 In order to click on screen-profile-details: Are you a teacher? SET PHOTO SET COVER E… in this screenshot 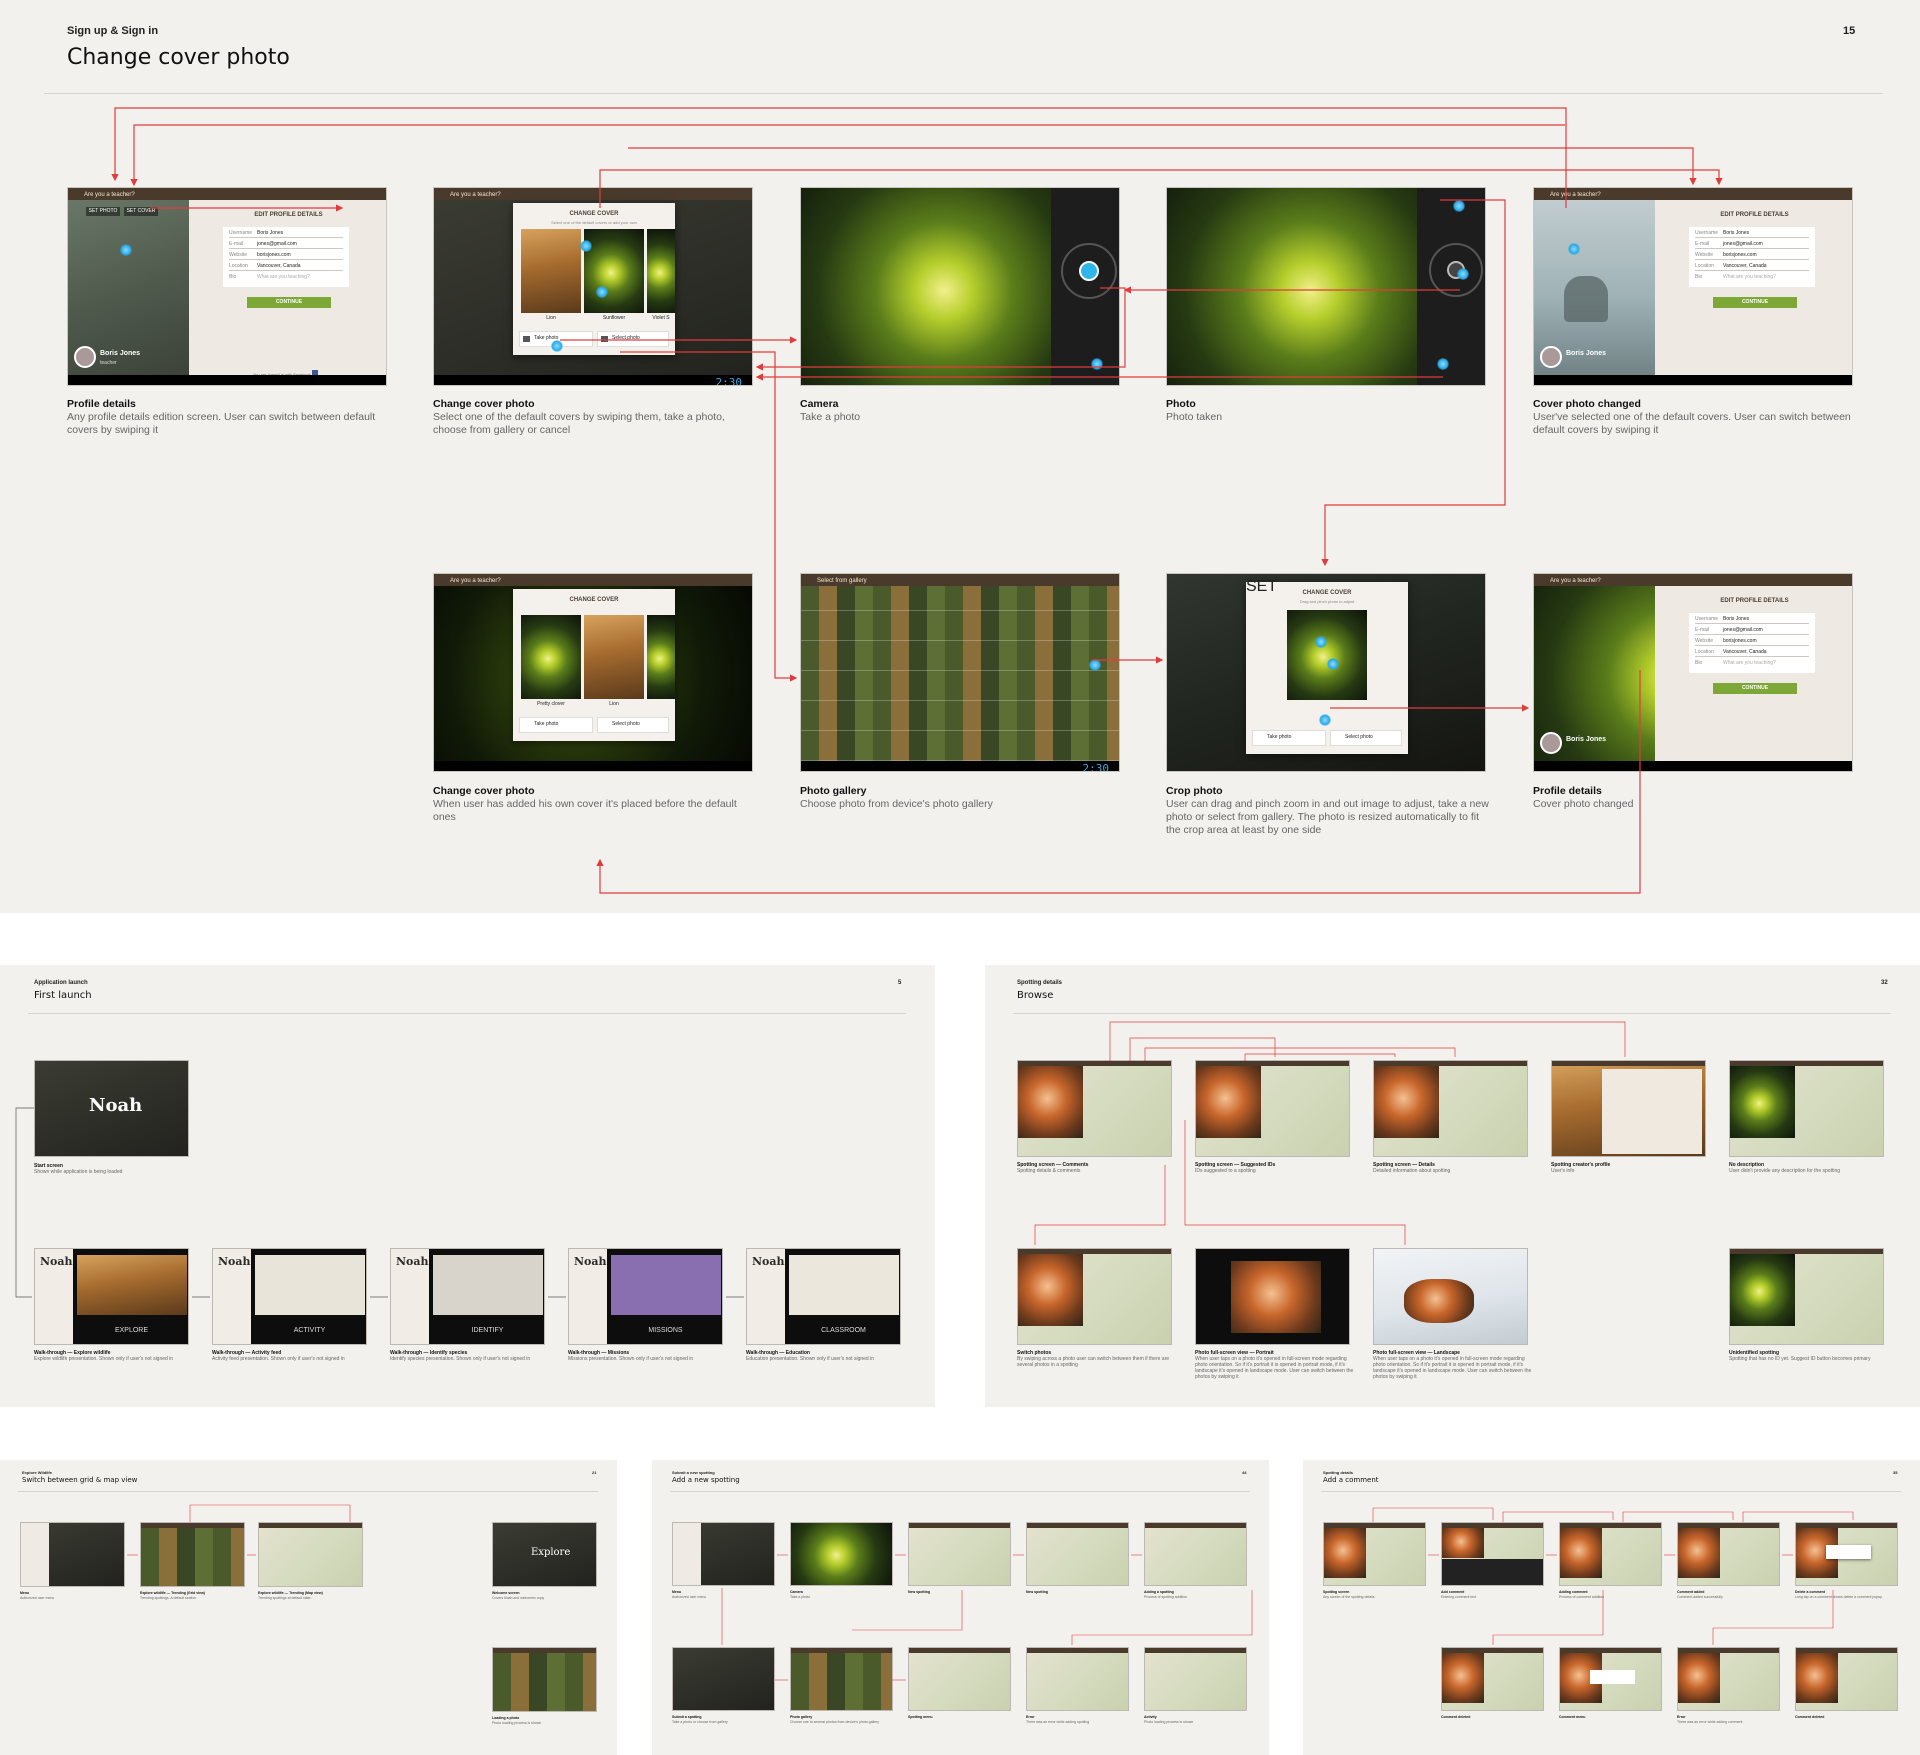, I will do `click(227, 286)`.